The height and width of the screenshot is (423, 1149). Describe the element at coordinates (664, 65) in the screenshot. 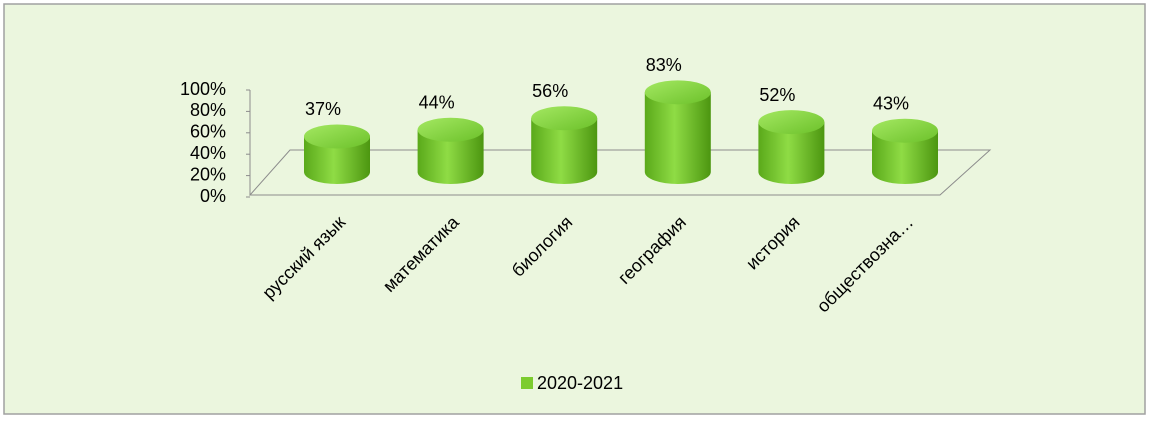

I see `value-label: 83%` at that location.